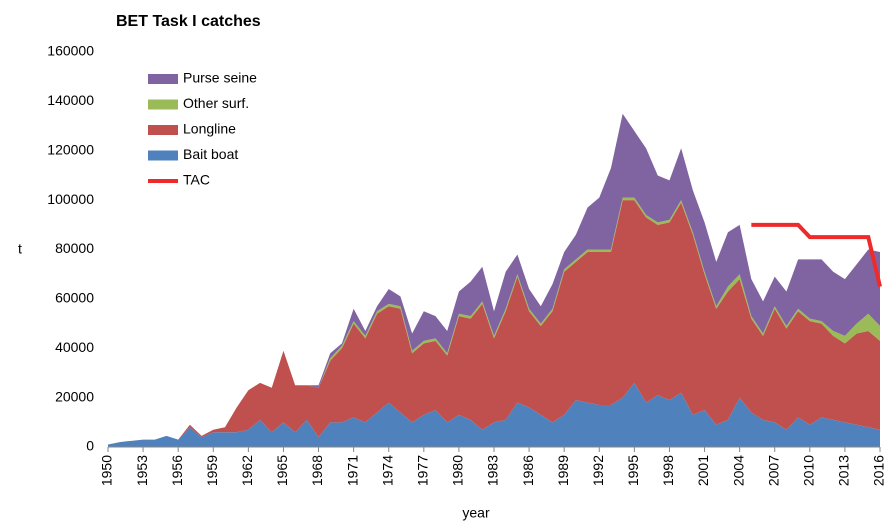 Image resolution: width=884 pixels, height=523 pixels. What do you see at coordinates (196, 180) in the screenshot?
I see `legend-label: TAC` at bounding box center [196, 180].